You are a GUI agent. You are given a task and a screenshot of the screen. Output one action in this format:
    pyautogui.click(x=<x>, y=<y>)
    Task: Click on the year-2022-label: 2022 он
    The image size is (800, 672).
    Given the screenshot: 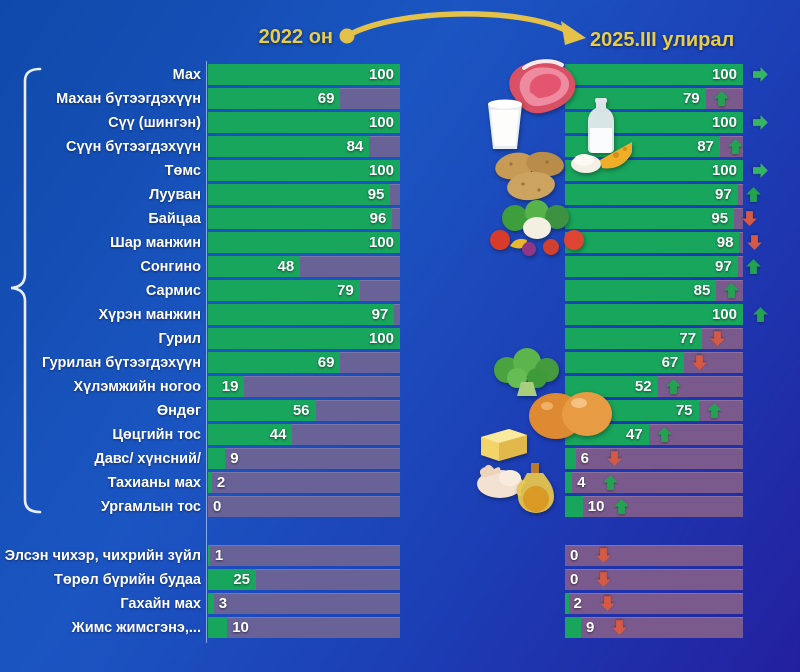 What is the action you would take?
    pyautogui.click(x=295, y=37)
    